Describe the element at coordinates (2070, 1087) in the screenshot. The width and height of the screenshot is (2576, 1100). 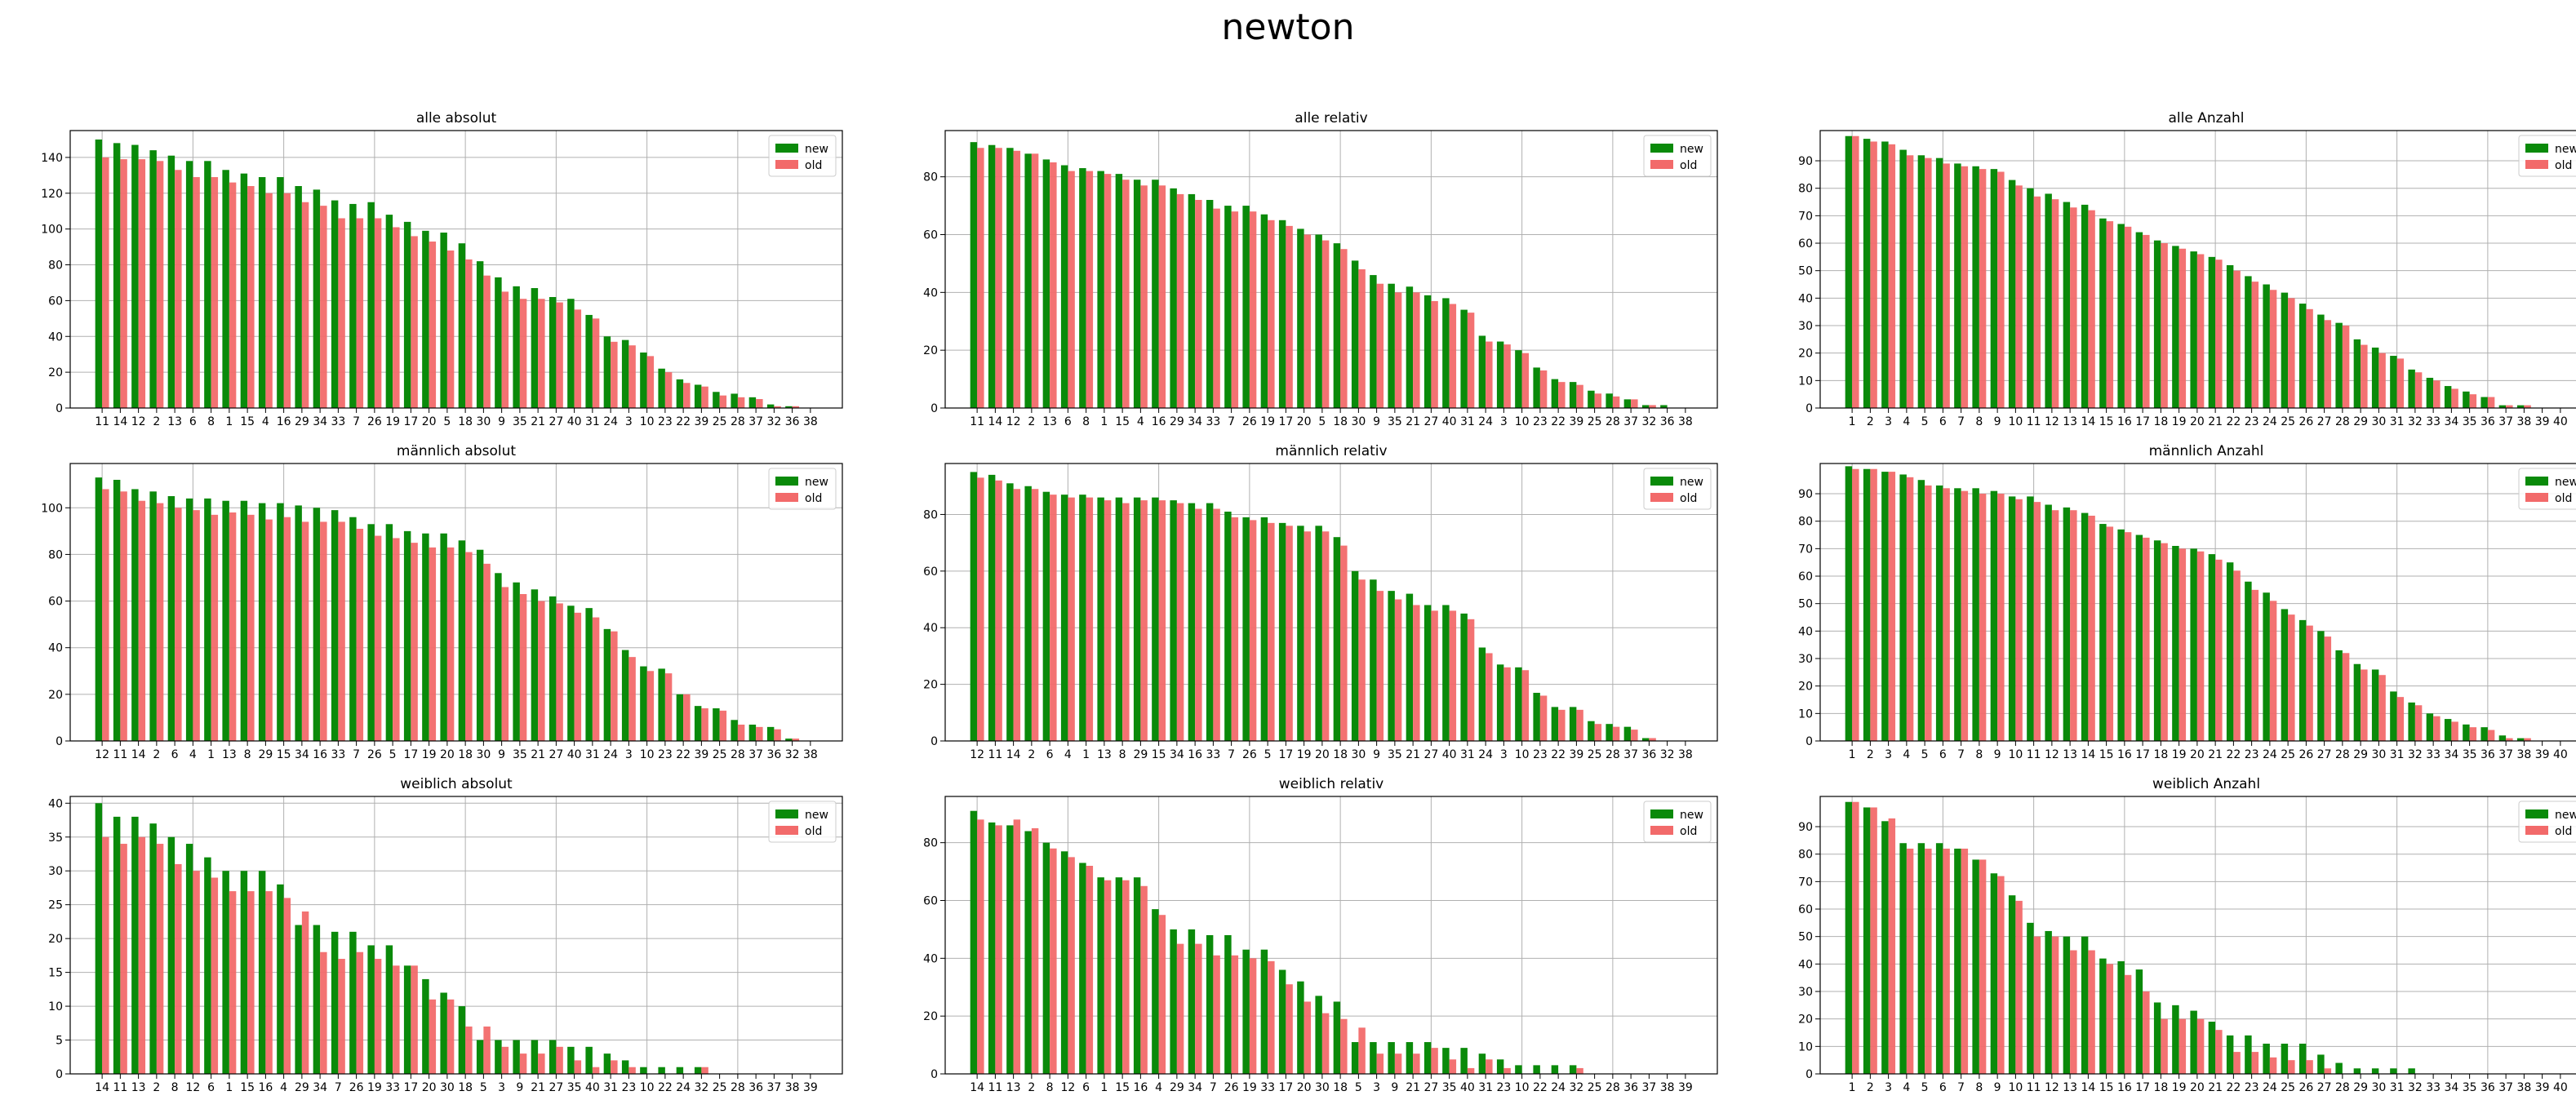
I see `x-tick-label: 13` at that location.